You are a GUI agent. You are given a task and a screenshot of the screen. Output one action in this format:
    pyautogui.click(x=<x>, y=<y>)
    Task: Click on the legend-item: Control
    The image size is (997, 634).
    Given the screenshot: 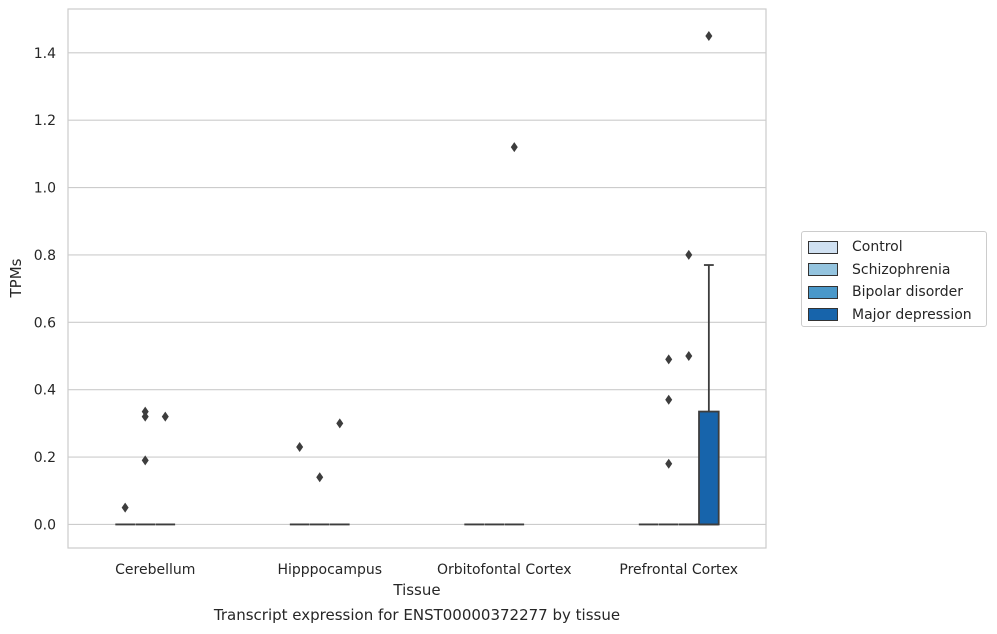 What is the action you would take?
    pyautogui.click(x=894, y=247)
    